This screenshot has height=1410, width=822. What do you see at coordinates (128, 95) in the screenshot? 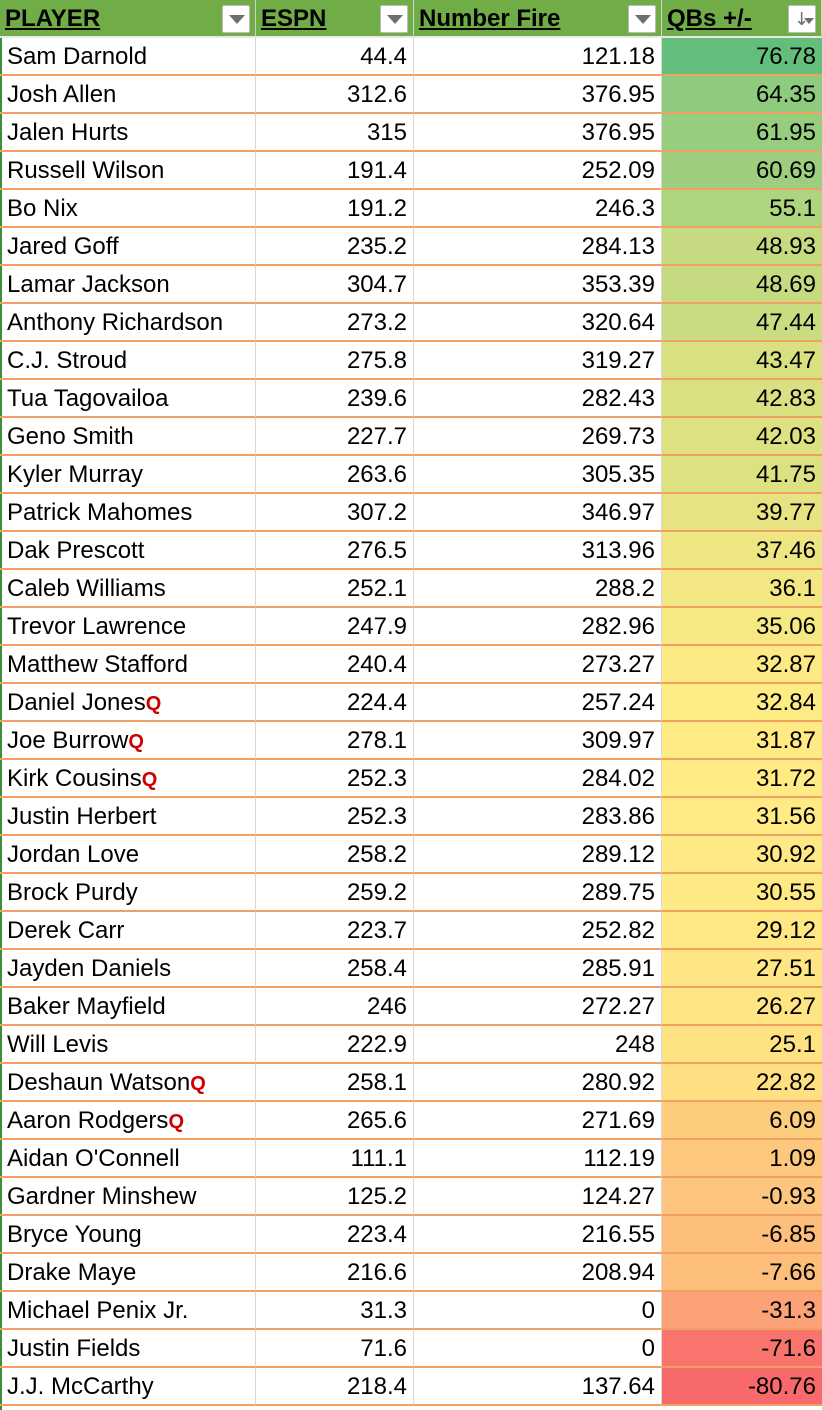
I see `cell-player: Josh Allen` at bounding box center [128, 95].